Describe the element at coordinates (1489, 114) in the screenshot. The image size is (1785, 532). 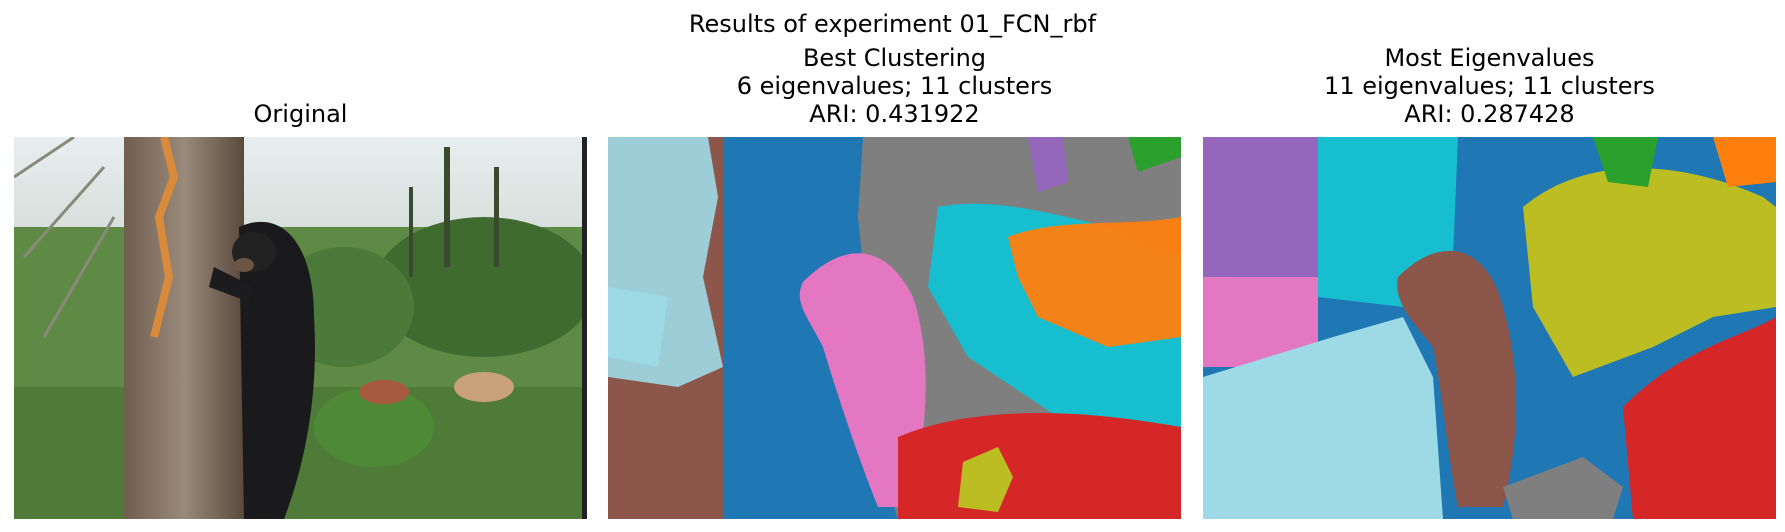
I see `panel-title-line: ARI: 0.287428` at that location.